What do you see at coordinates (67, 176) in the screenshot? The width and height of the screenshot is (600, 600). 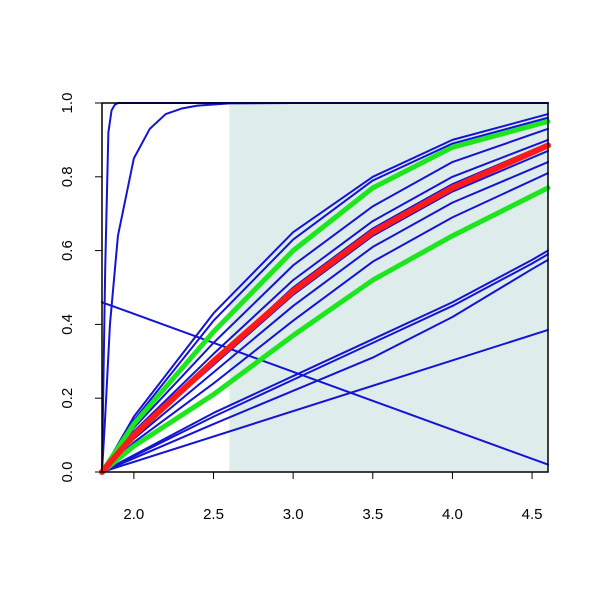 I see `y-tick-label: 0.8` at bounding box center [67, 176].